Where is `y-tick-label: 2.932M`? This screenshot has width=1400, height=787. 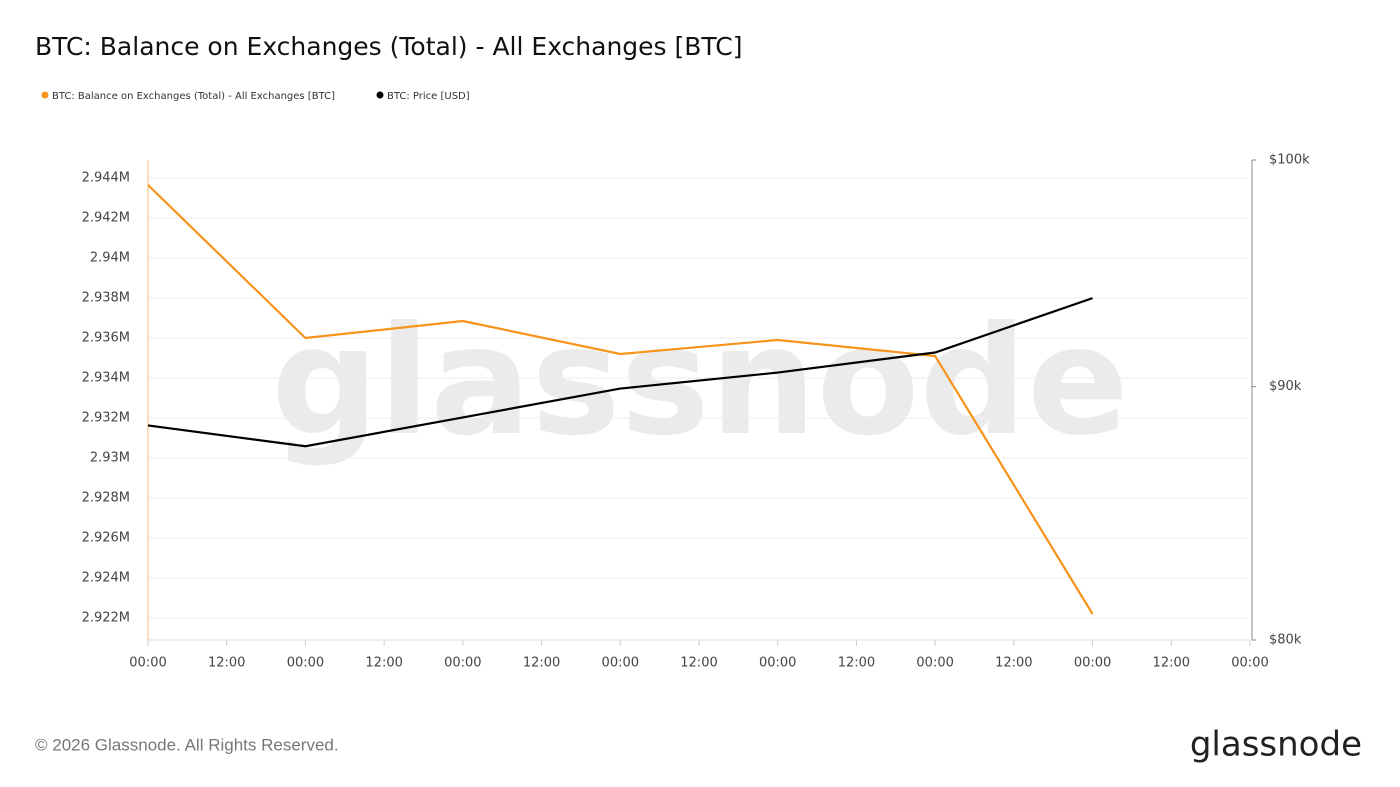 y-tick-label: 2.932M is located at coordinates (106, 418).